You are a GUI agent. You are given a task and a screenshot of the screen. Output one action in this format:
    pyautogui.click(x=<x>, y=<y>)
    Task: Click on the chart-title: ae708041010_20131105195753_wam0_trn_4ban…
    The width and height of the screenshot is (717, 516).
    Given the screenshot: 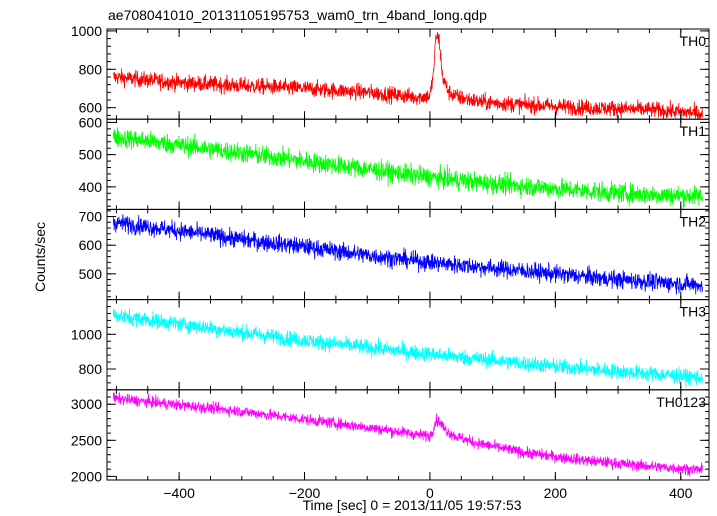 What is the action you would take?
    pyautogui.click(x=297, y=15)
    